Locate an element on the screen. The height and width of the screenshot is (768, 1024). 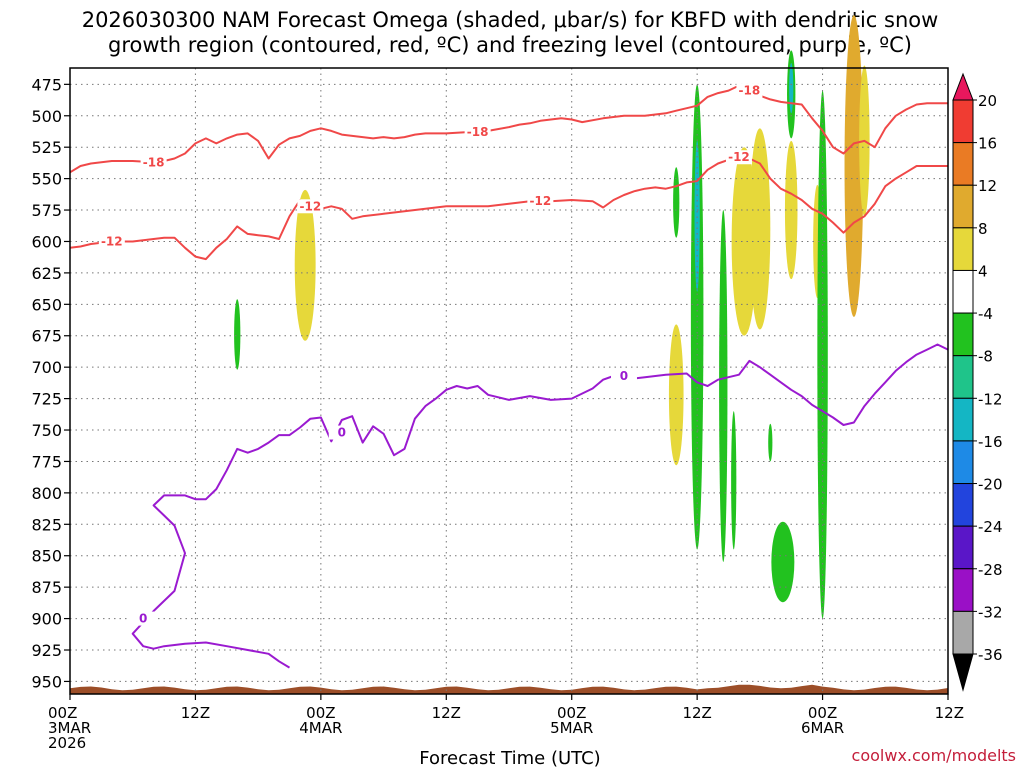
y-tick-label: 600 is located at coordinates (46, 241).